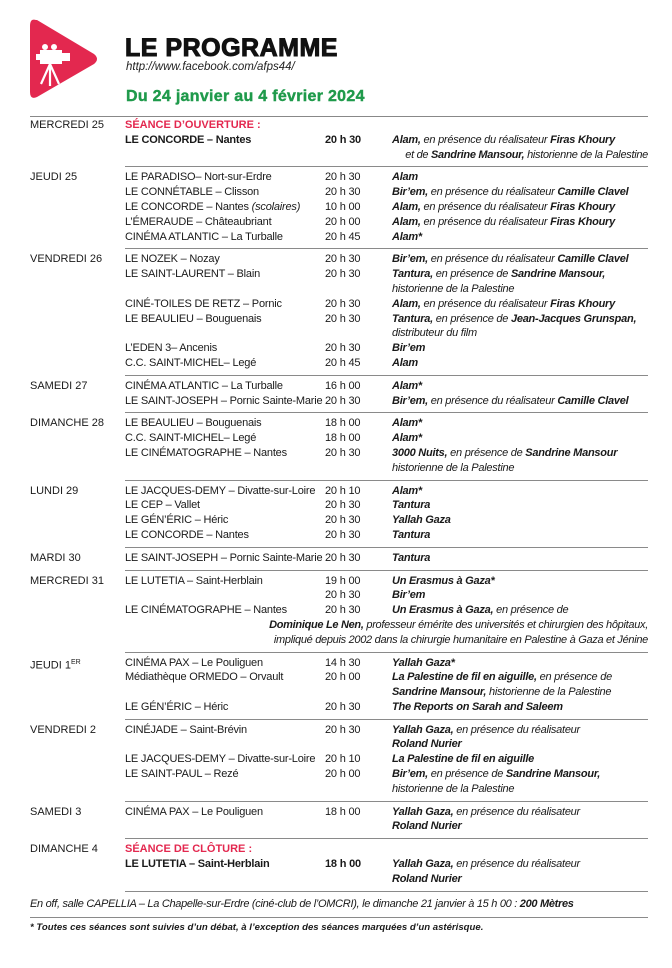 The height and width of the screenshot is (968, 672). I want to click on venue: LE CONCORDE – Nantes, so click(225, 140).